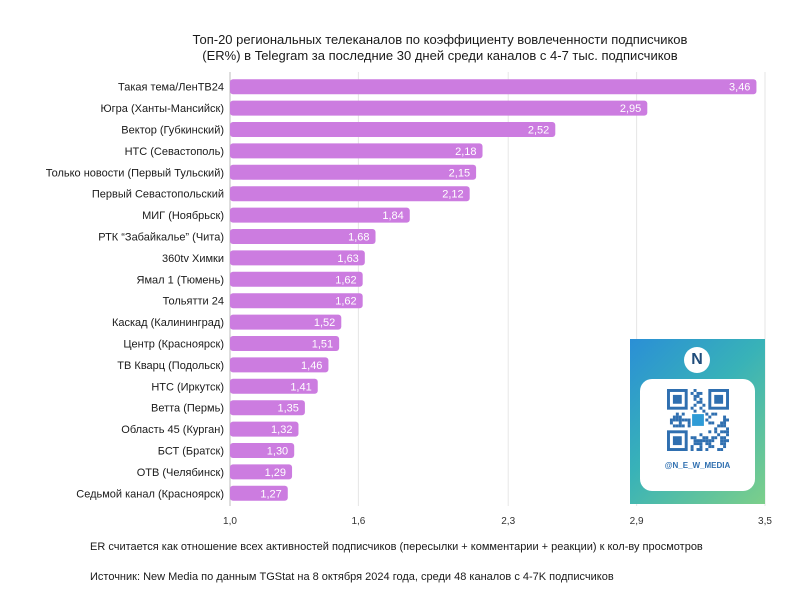  What do you see at coordinates (281, 430) in the screenshot?
I see `data-label: 1,32` at bounding box center [281, 430].